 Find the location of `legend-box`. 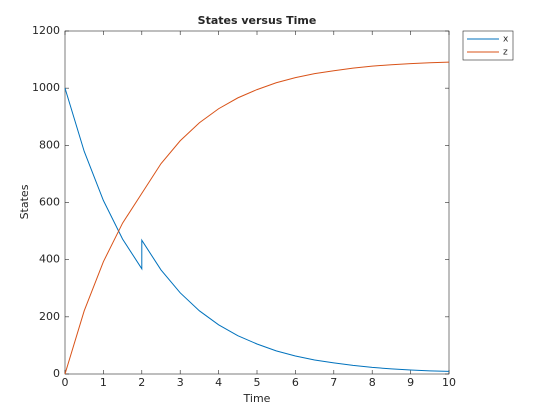

legend-box is located at coordinates (488, 45).